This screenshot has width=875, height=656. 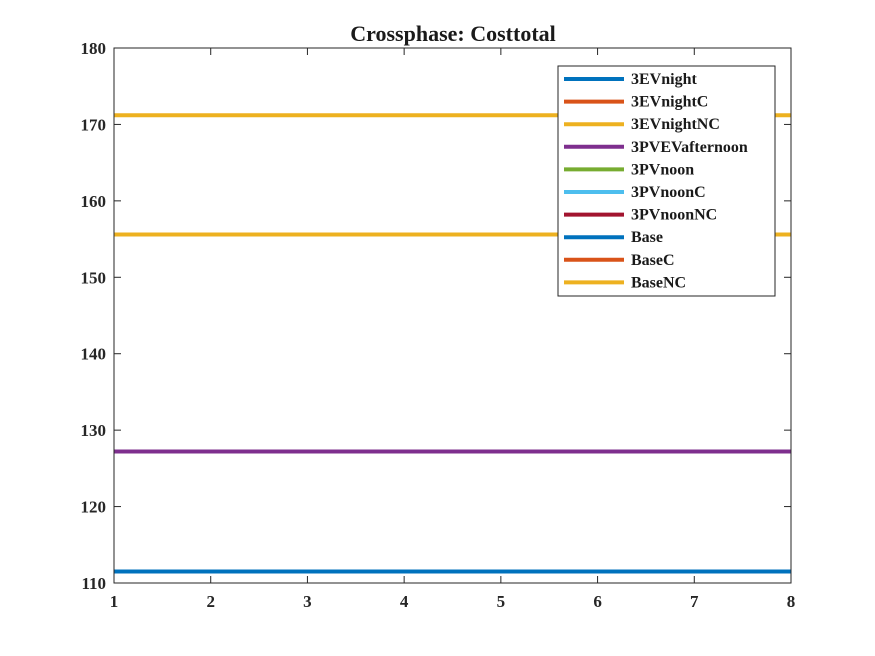 What do you see at coordinates (114, 601) in the screenshot?
I see `x-tick-label: 1` at bounding box center [114, 601].